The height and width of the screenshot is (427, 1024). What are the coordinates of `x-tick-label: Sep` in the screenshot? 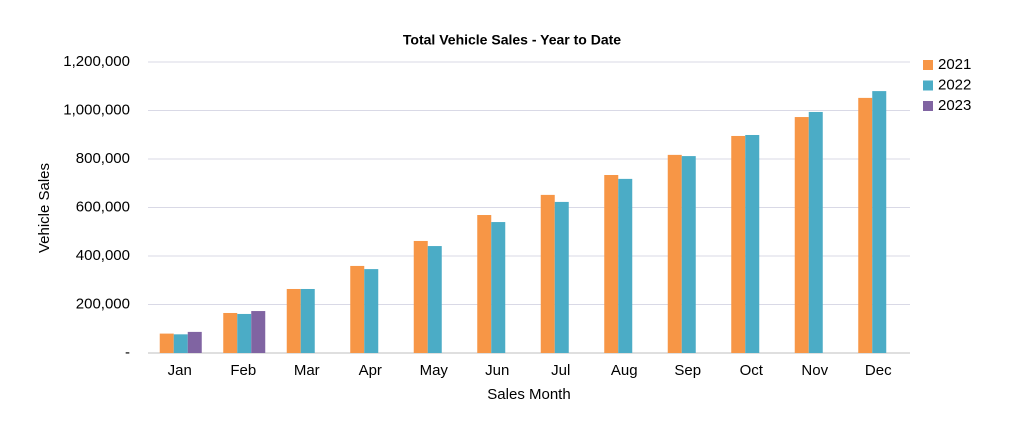 It's located at (687, 370).